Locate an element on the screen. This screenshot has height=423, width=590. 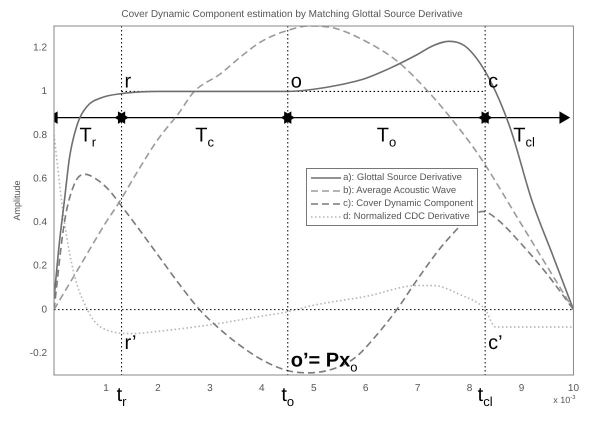
annotation: o is located at coordinates (296, 81).